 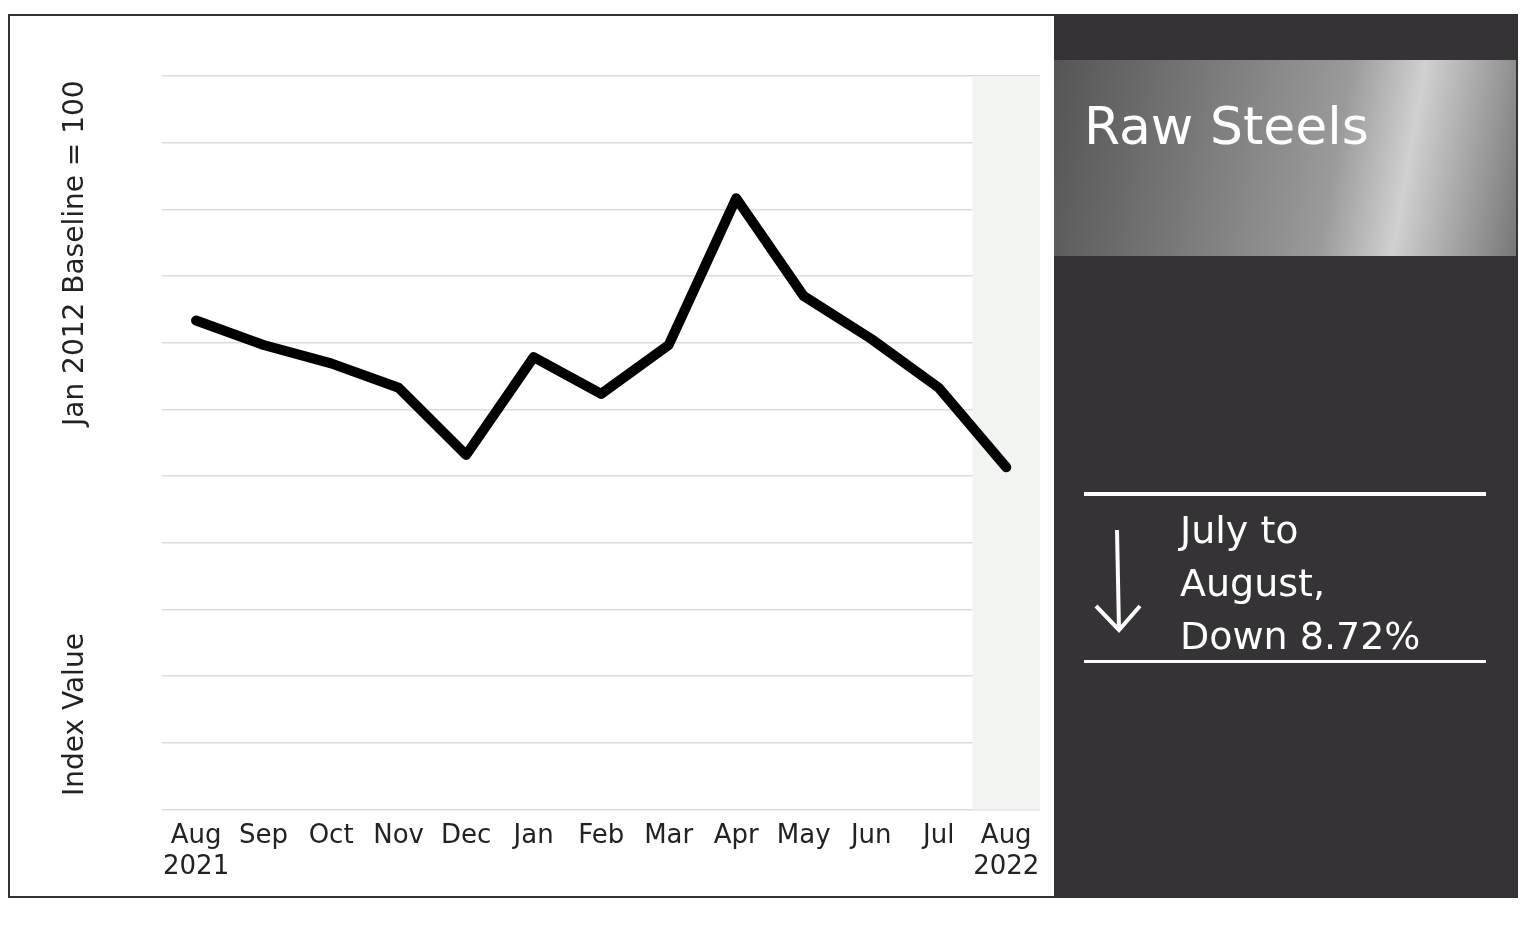 What do you see at coordinates (466, 833) in the screenshot?
I see `x-tick-label: Dec` at bounding box center [466, 833].